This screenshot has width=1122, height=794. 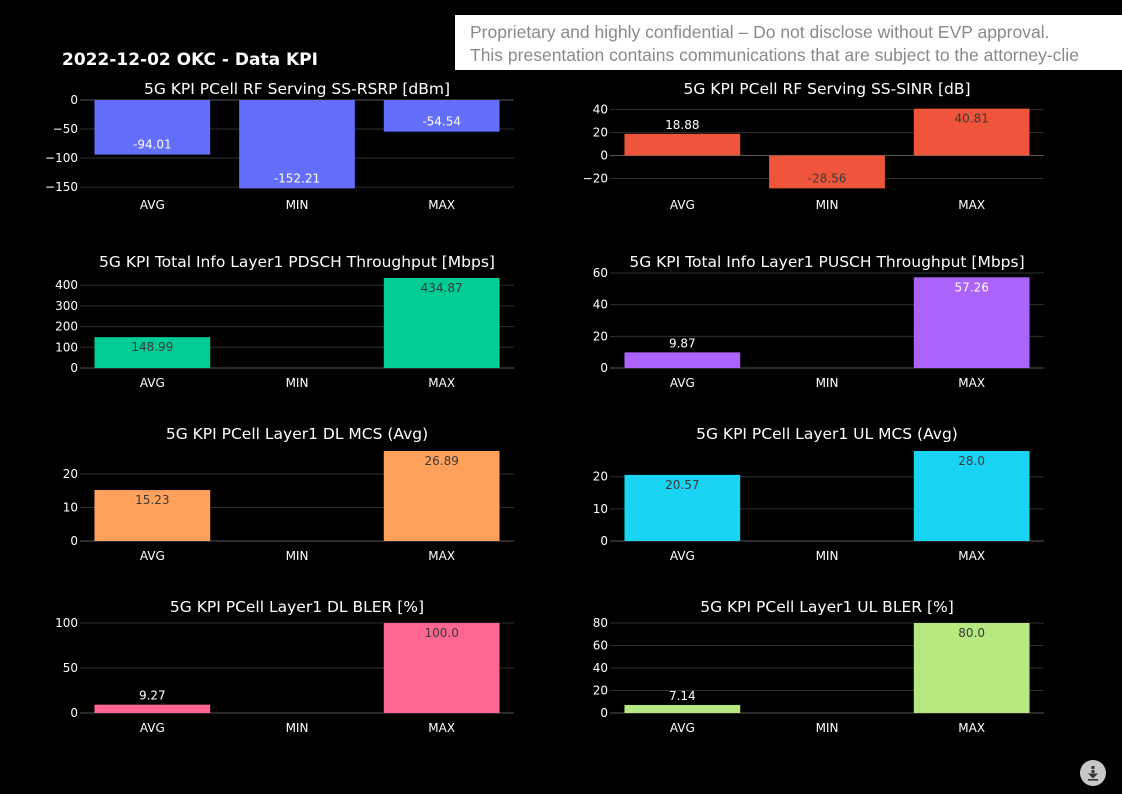 I want to click on download-button, so click(x=1093, y=773).